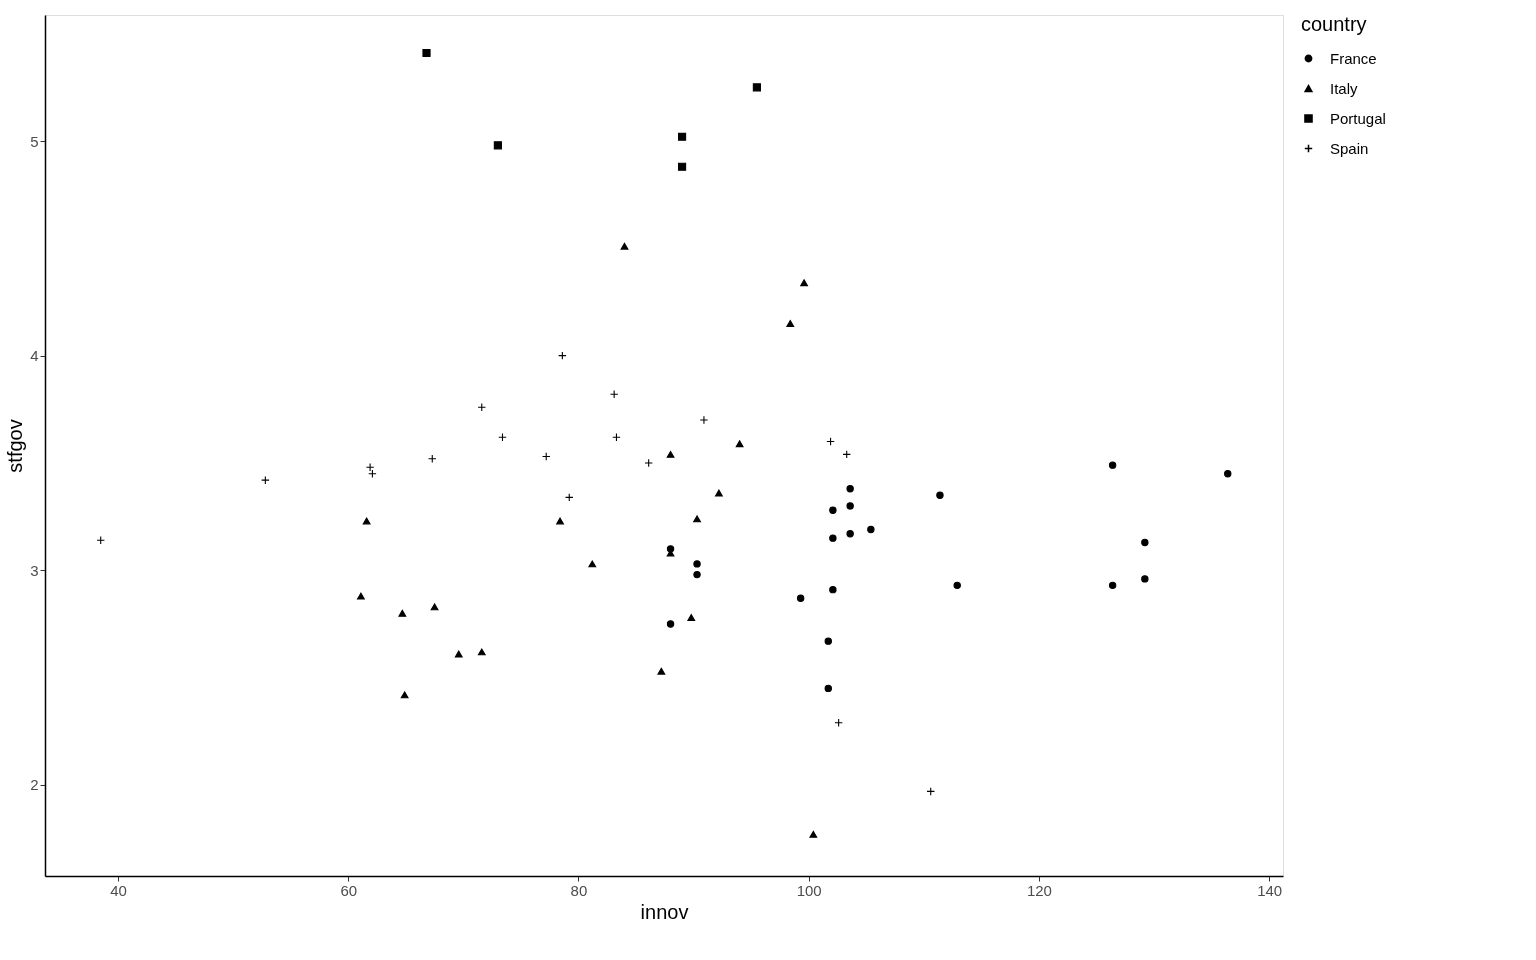  What do you see at coordinates (34, 785) in the screenshot?
I see `y-tick-label: 2` at bounding box center [34, 785].